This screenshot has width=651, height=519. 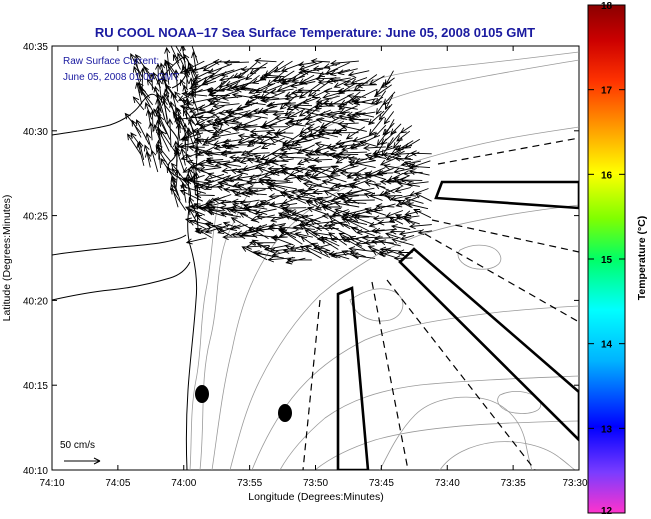 What do you see at coordinates (488, 344) in the screenshot?
I see `sector-southeast` at bounding box center [488, 344].